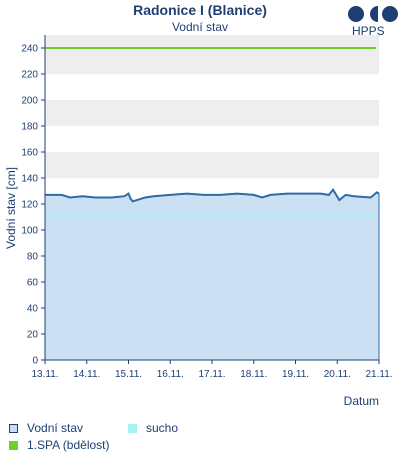 The height and width of the screenshot is (460, 400). I want to click on legend-item-spa: 1.SPA (bdělost), so click(59, 445).